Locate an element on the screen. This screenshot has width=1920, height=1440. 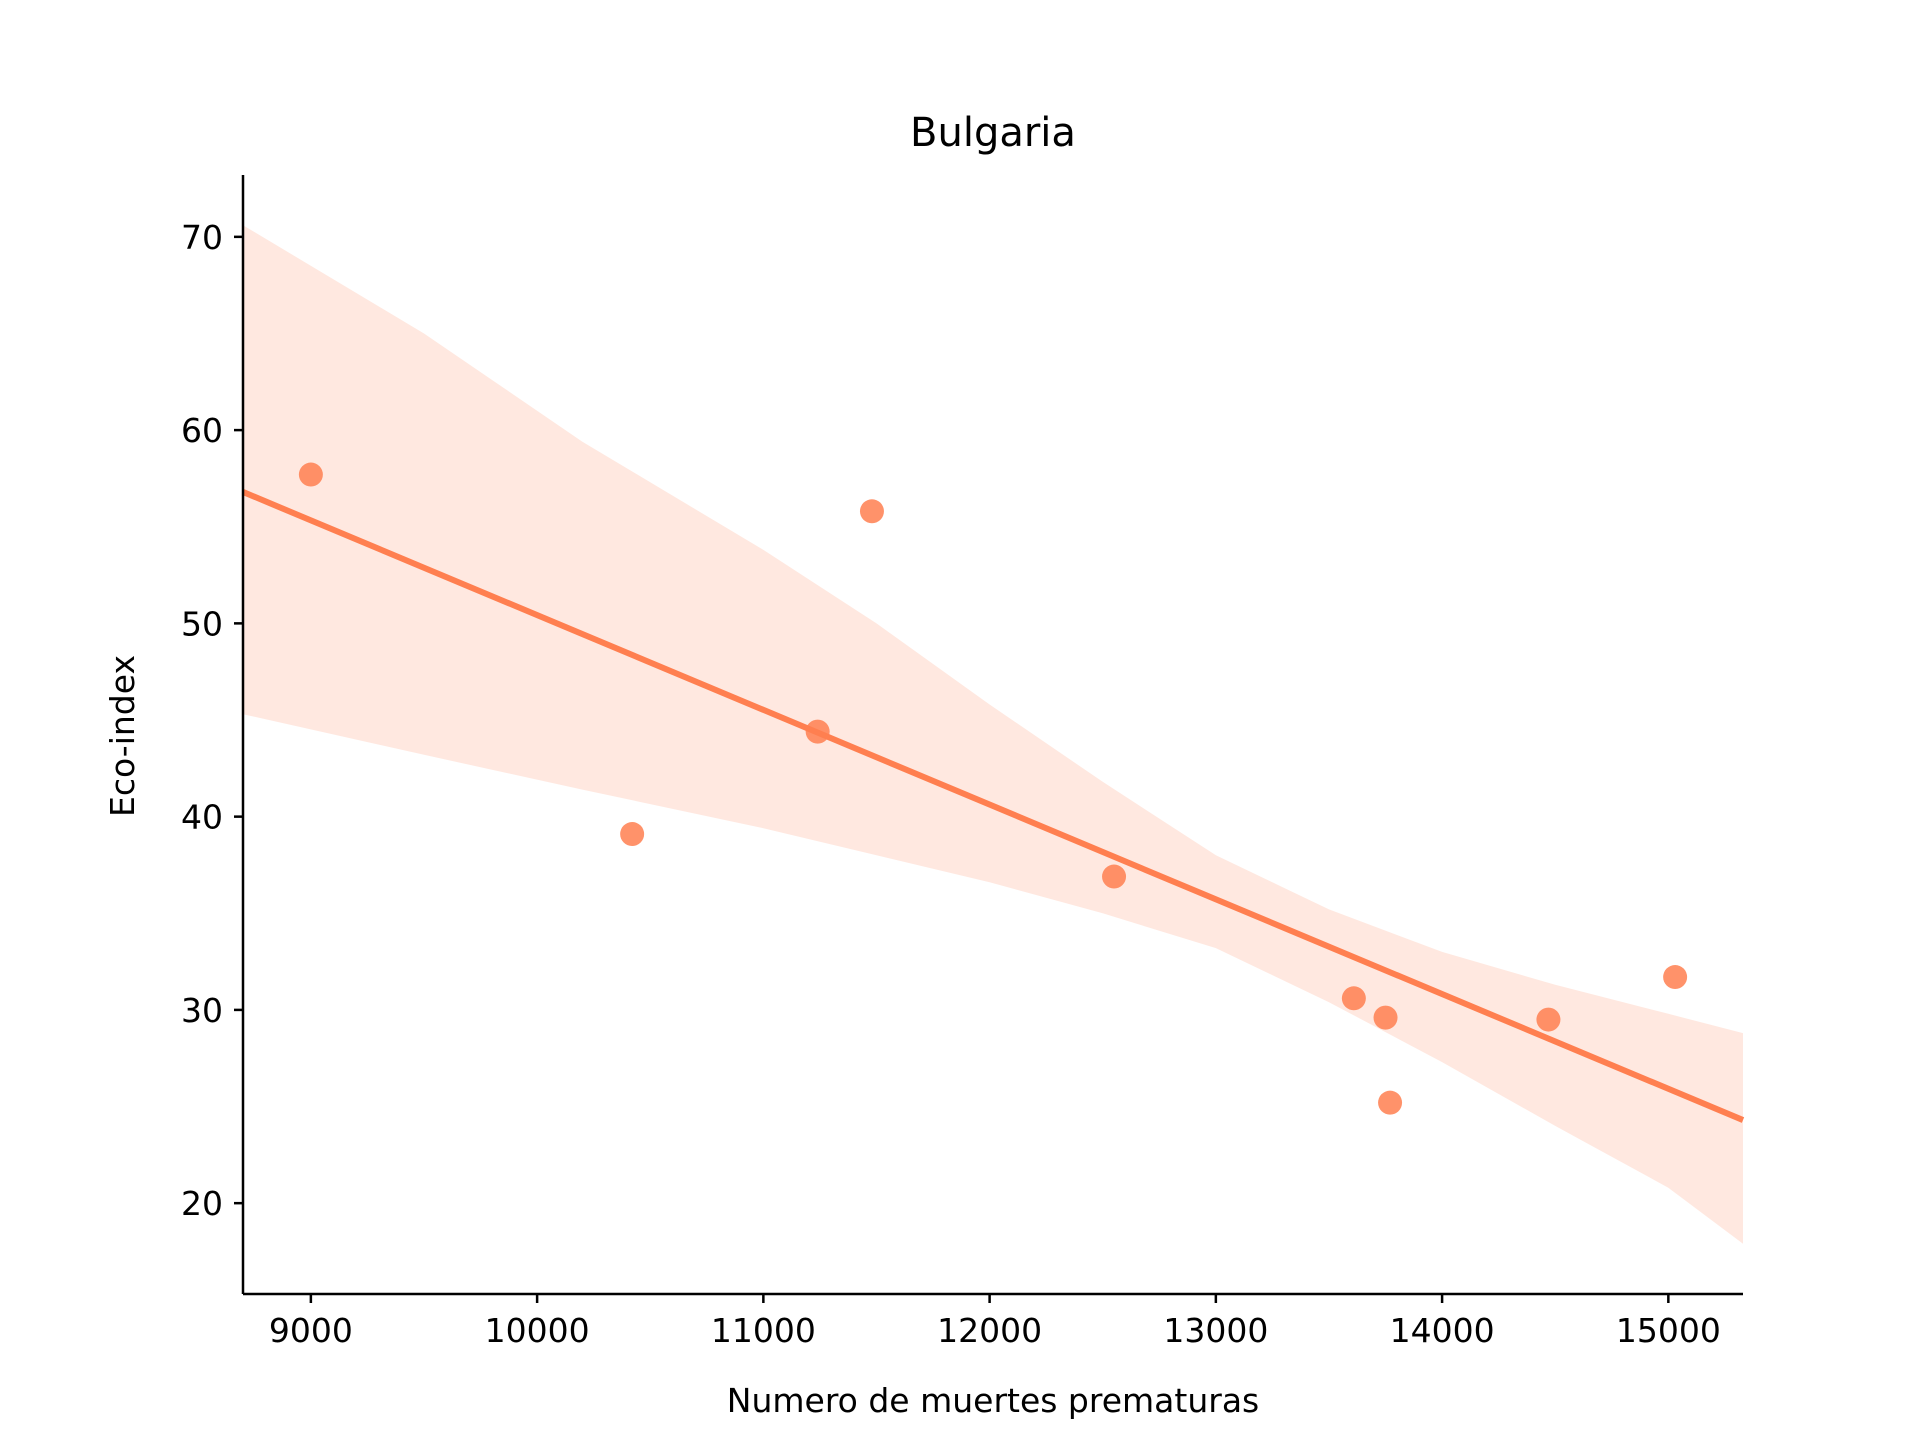
x-tick-label: 12000 is located at coordinates (989, 1330).